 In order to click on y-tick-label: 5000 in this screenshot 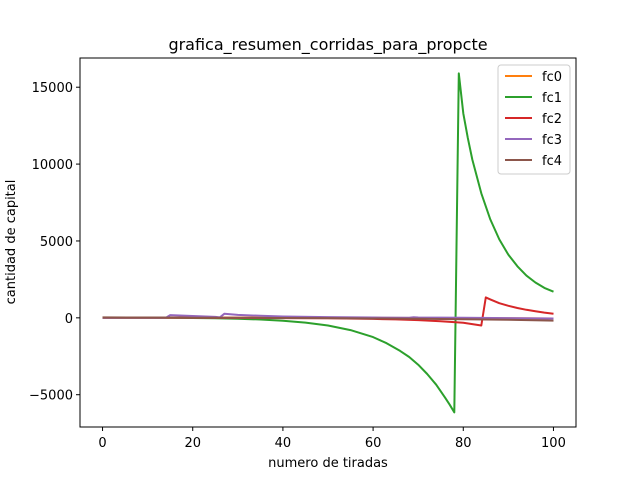, I will do `click(56, 242)`.